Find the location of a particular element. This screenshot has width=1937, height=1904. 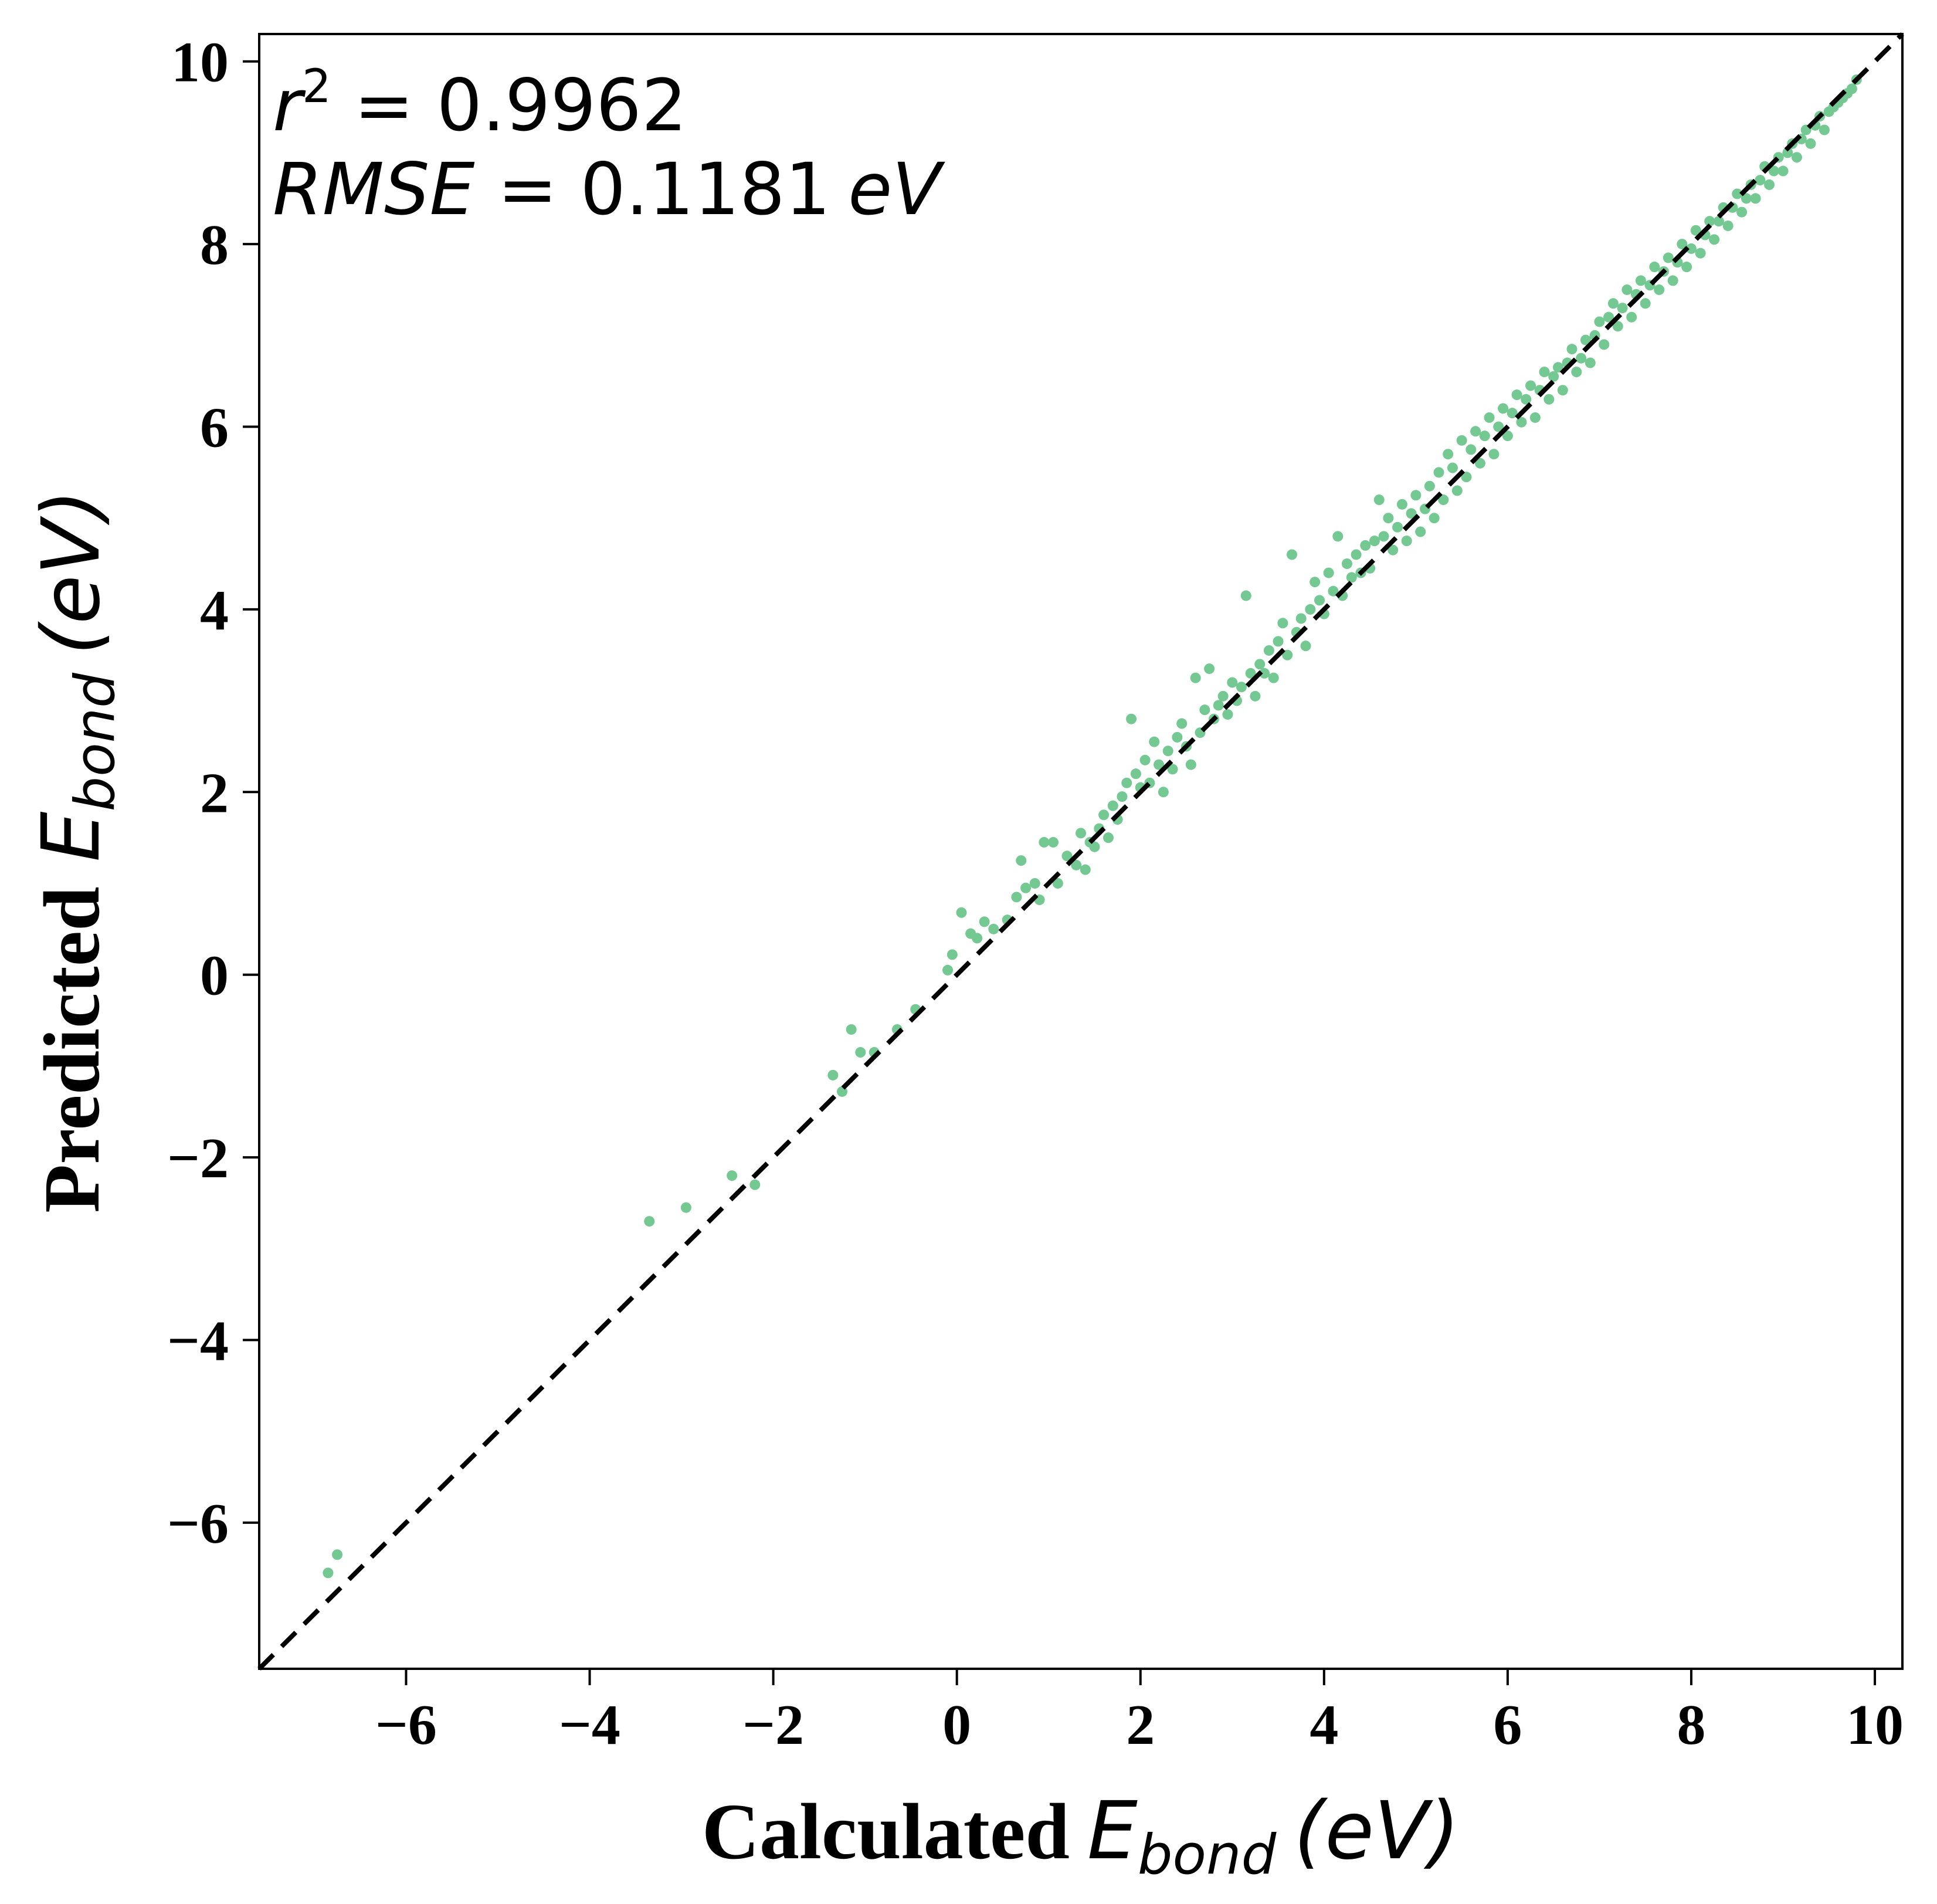

y-tick-label-4: 2 is located at coordinates (214, 793).